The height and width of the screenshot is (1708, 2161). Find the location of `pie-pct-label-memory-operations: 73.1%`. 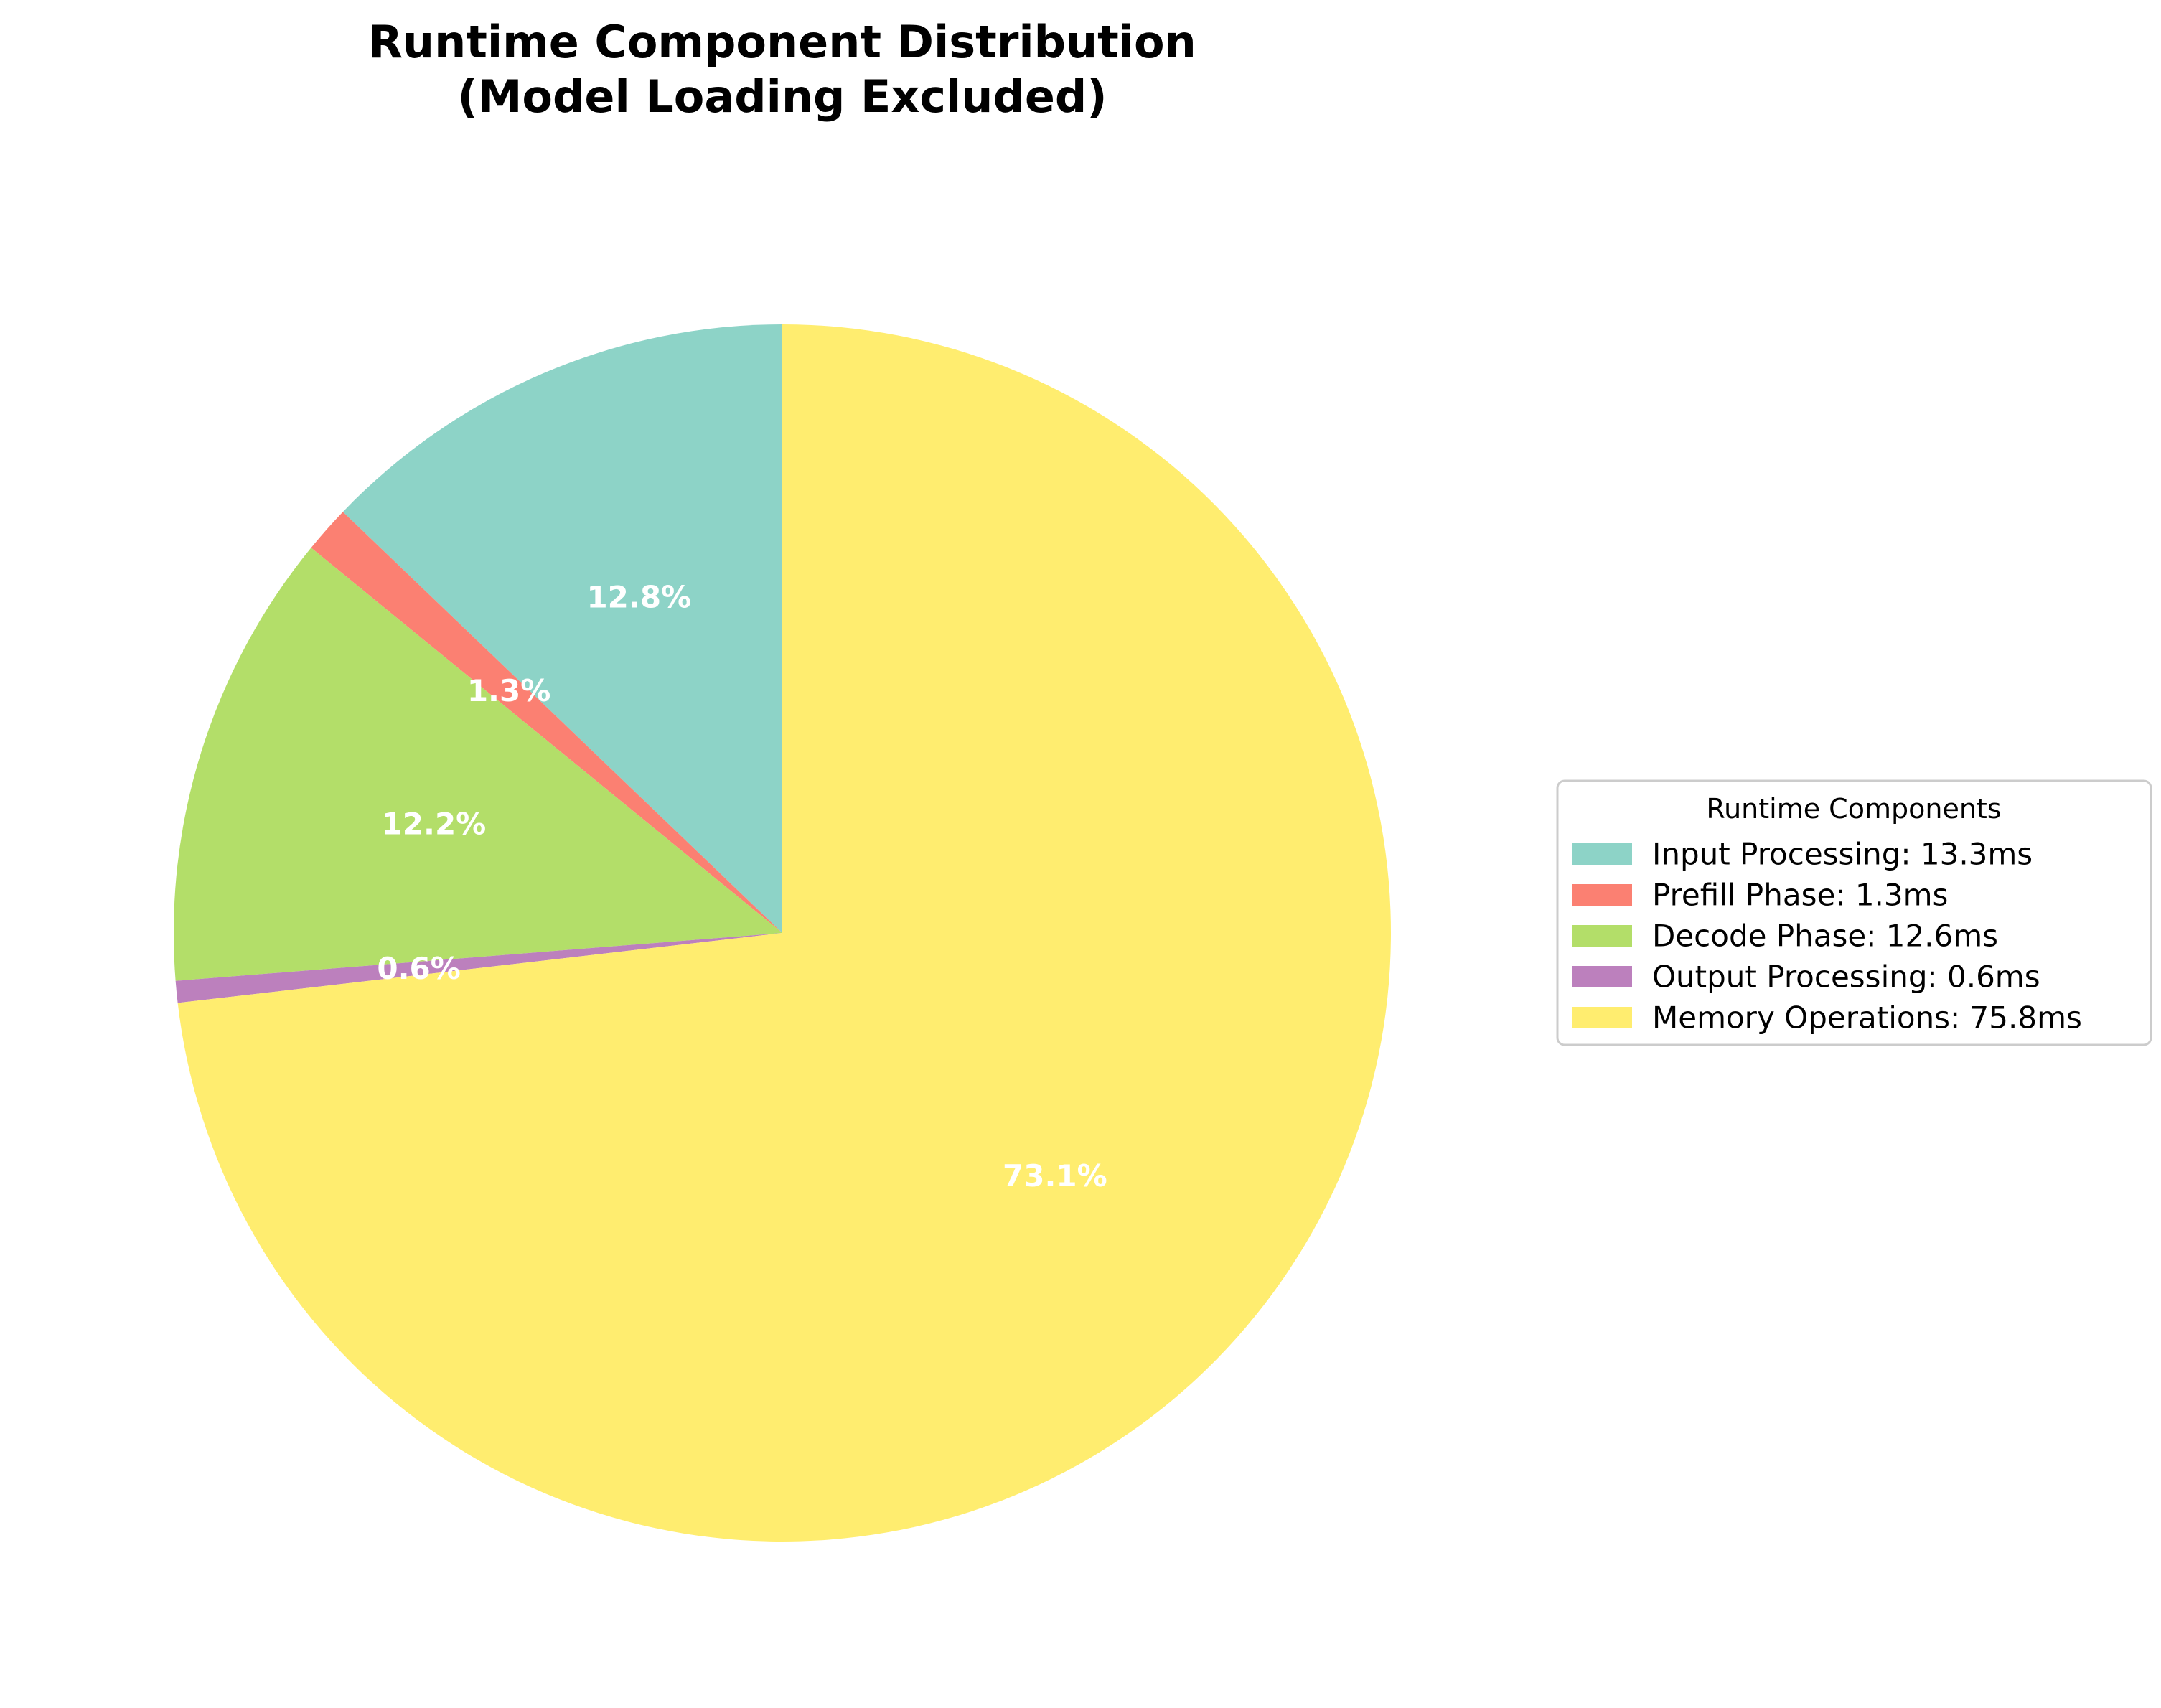

pie-pct-label-memory-operations: 73.1% is located at coordinates (1055, 1175).